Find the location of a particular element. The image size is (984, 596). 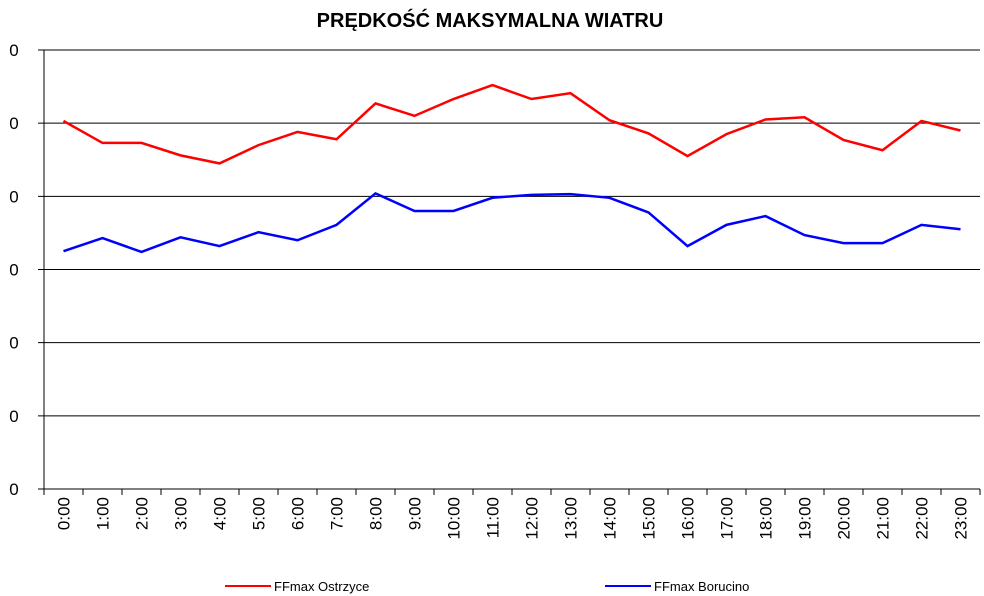

x-tick-label: 16:00 is located at coordinates (688, 518).